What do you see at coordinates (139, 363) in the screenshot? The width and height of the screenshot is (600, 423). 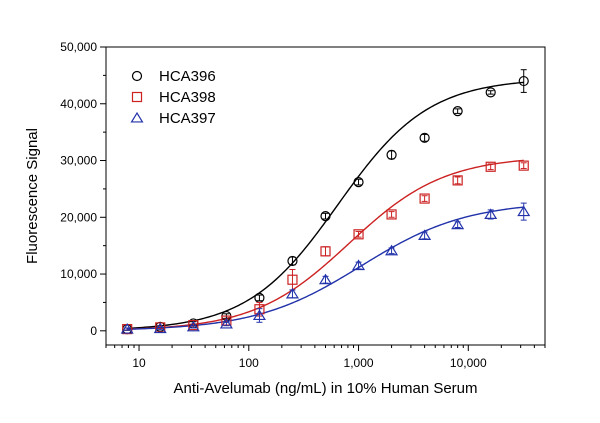 I see `x-tick-label: 10` at bounding box center [139, 363].